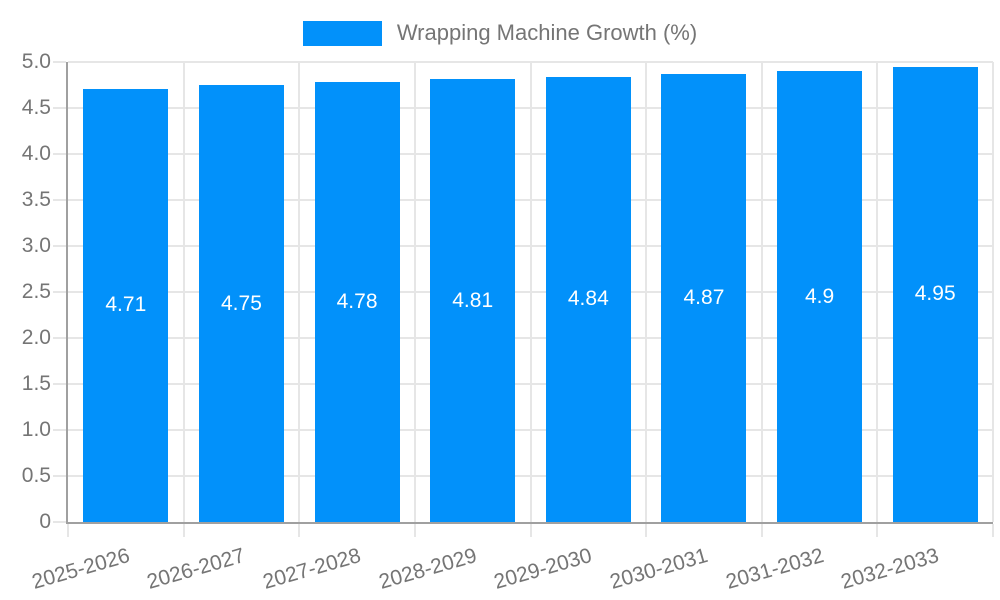 This screenshot has width=1000, height=600. I want to click on y-axis-tick-label: 4.5, so click(36, 107).